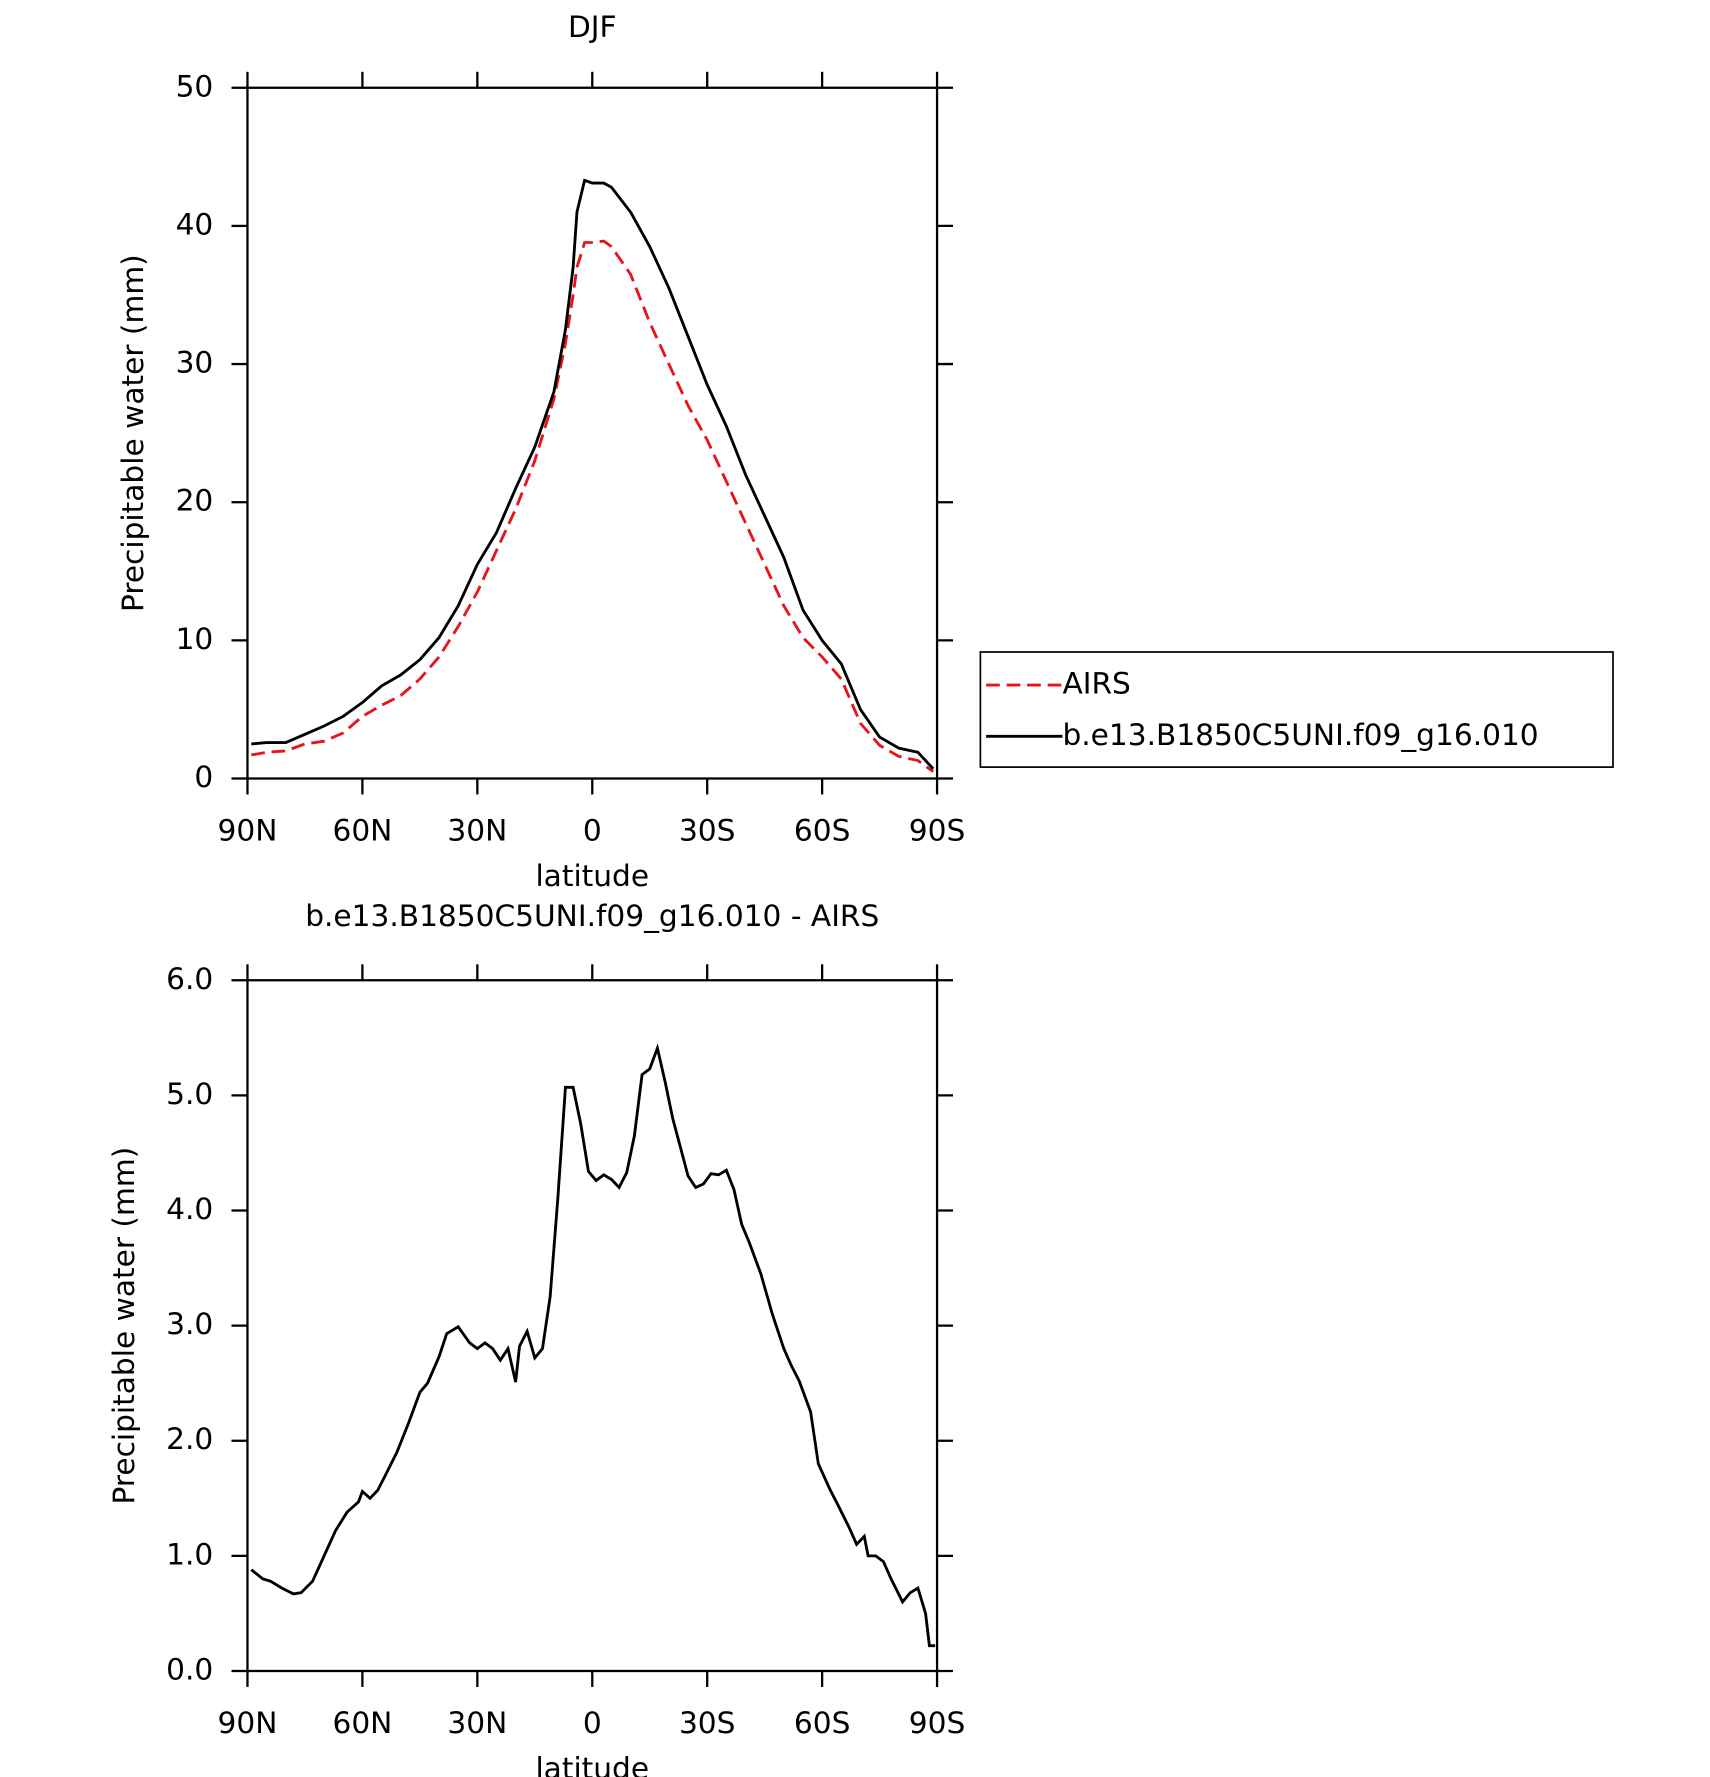  Describe the element at coordinates (195, 85) in the screenshot. I see `y-tick-label: 50` at that location.